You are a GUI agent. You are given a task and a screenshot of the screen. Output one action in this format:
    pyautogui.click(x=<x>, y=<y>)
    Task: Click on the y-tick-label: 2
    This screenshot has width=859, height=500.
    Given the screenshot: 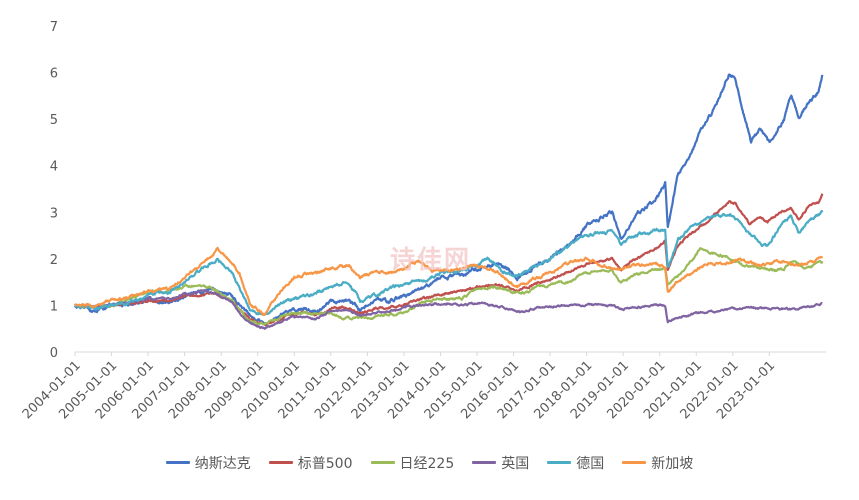 What is the action you would take?
    pyautogui.click(x=54, y=260)
    